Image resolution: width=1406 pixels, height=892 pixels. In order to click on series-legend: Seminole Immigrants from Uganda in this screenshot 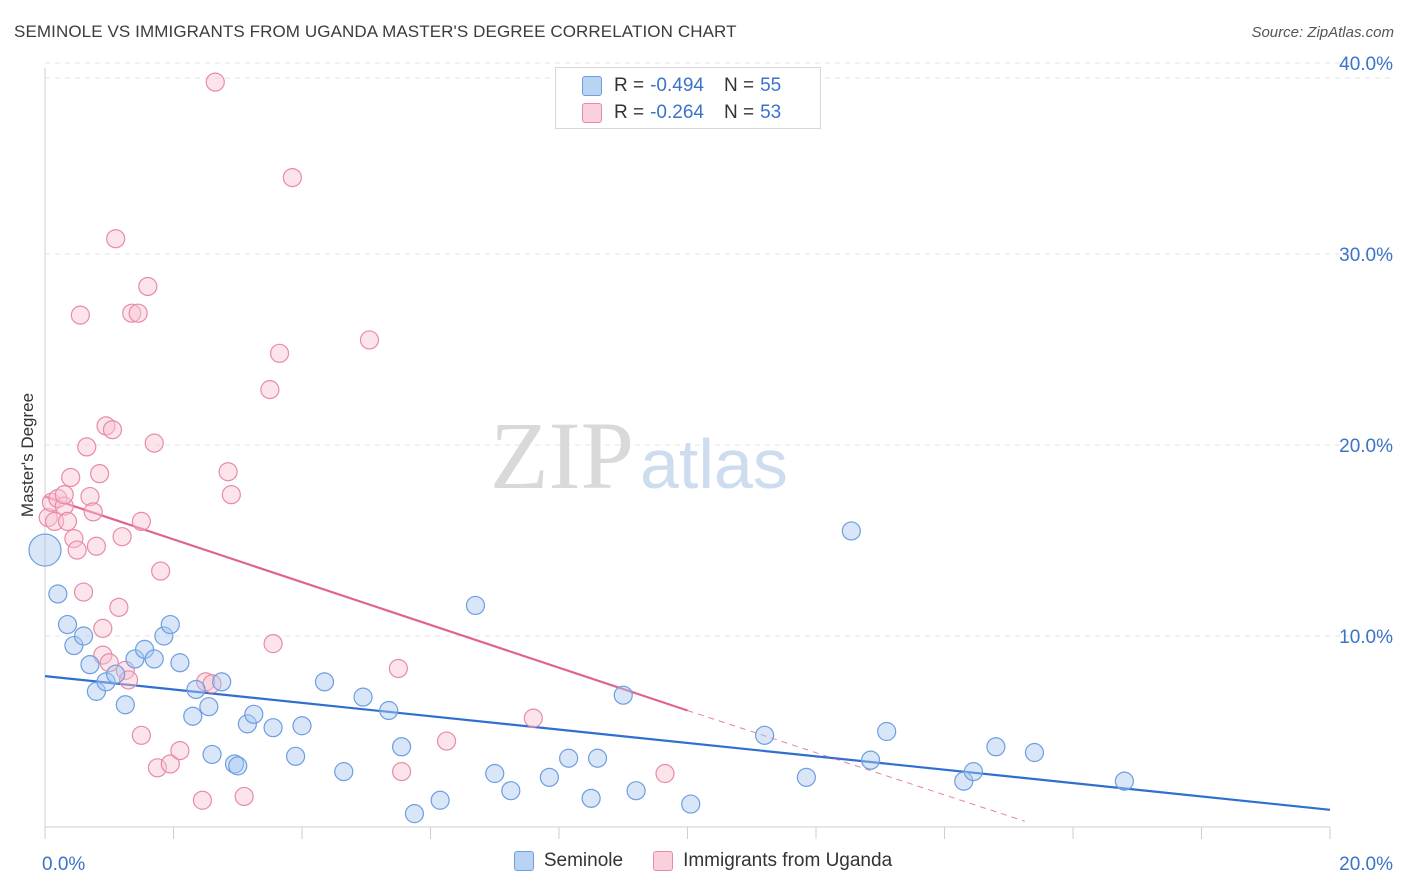, I will do `click(703, 861)`.